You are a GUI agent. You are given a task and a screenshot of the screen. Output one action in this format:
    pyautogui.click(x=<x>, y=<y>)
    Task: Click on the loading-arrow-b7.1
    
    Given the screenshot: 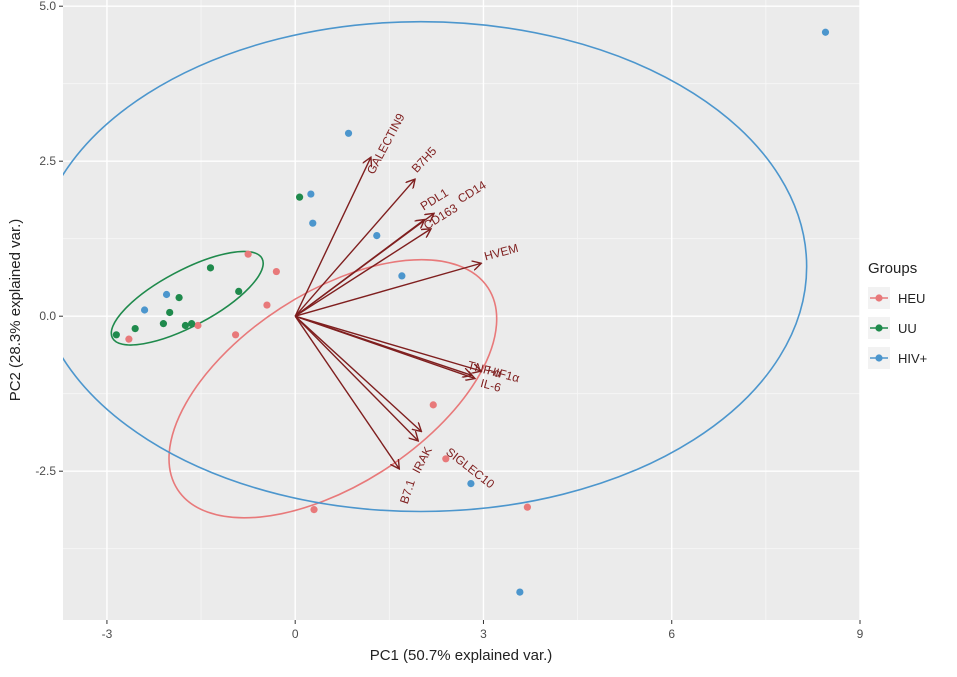 What is the action you would take?
    pyautogui.click(x=346, y=391)
    